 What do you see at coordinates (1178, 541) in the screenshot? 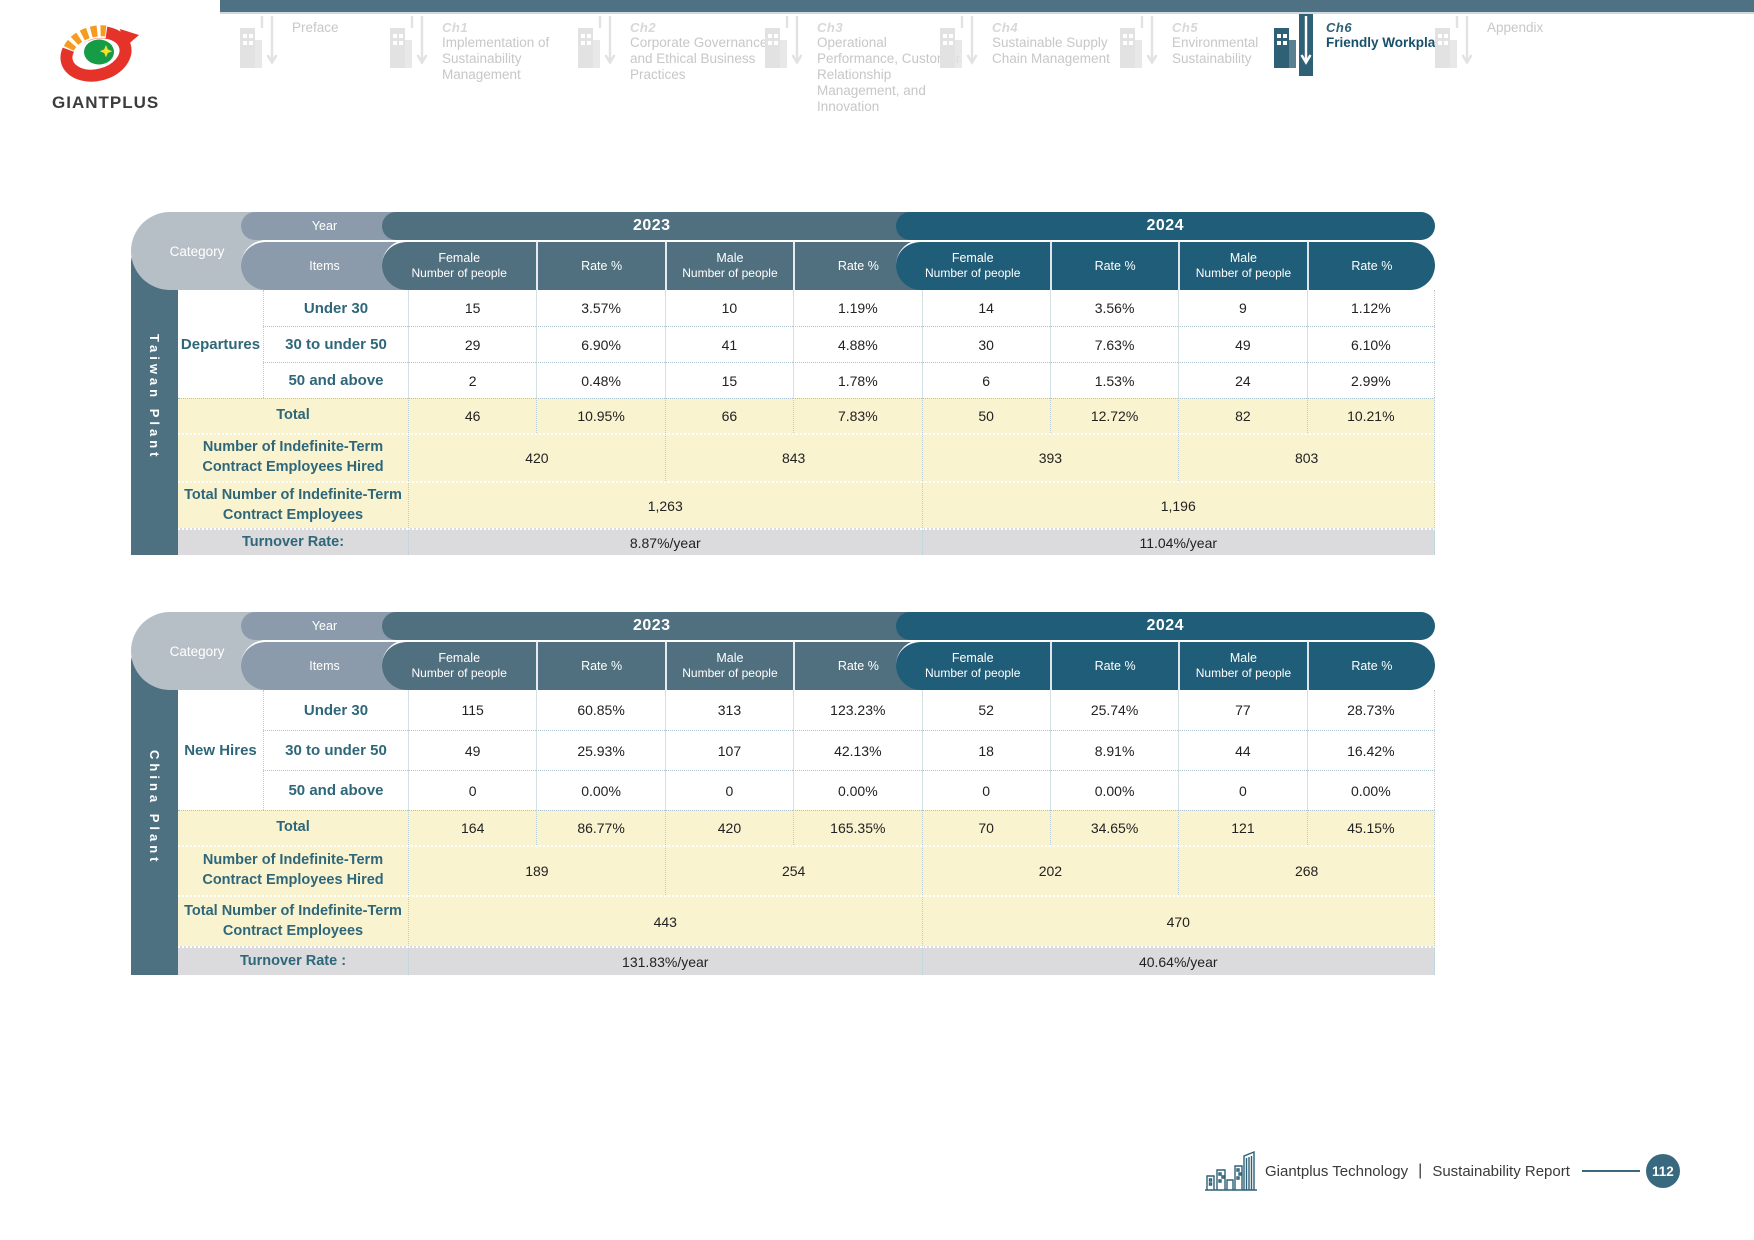
I see `turnover-data-cell: 11.04%/year` at bounding box center [1178, 541].